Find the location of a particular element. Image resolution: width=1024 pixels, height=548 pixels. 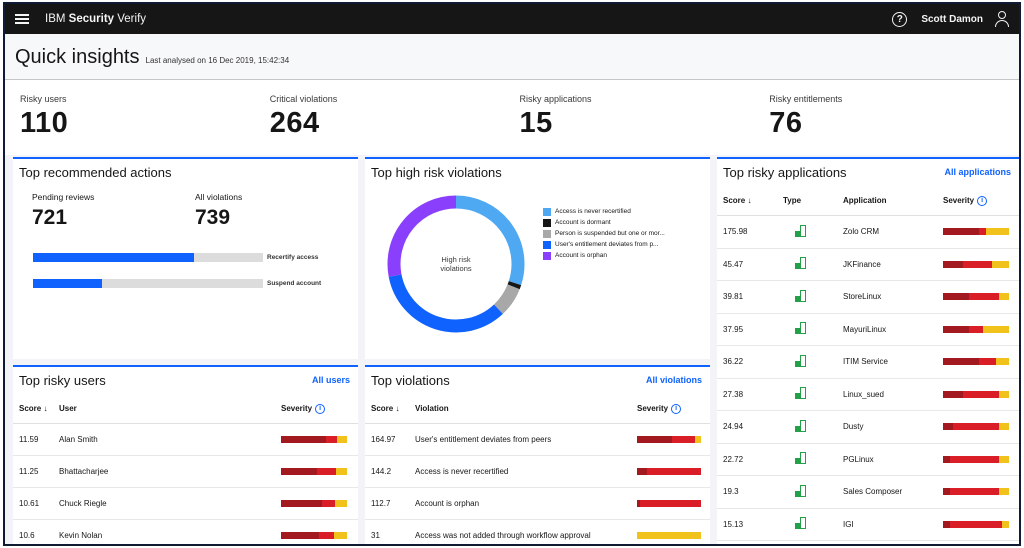

suspend-account-bar: Suspend account is located at coordinates (177, 283).